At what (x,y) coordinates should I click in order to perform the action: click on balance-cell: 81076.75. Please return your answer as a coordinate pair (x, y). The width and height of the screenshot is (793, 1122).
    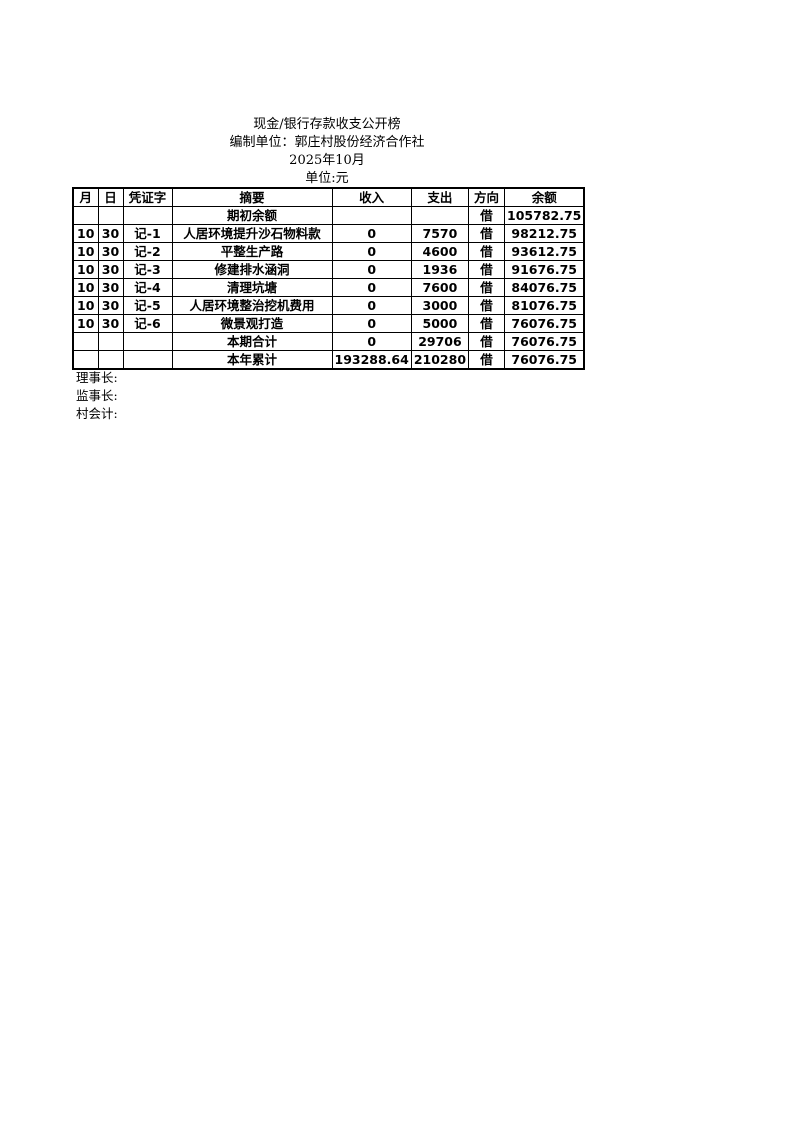
    Looking at the image, I should click on (544, 305).